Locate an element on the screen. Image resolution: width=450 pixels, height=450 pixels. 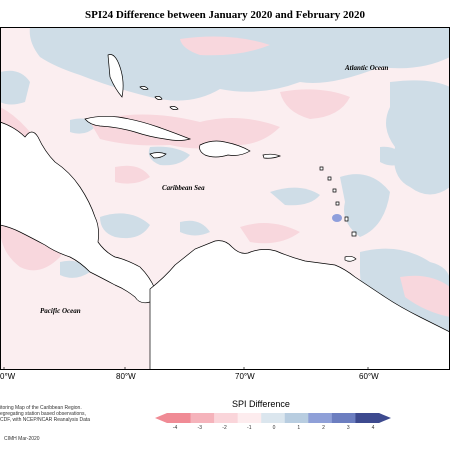
legend-tick-label: -4 is located at coordinates (175, 428).